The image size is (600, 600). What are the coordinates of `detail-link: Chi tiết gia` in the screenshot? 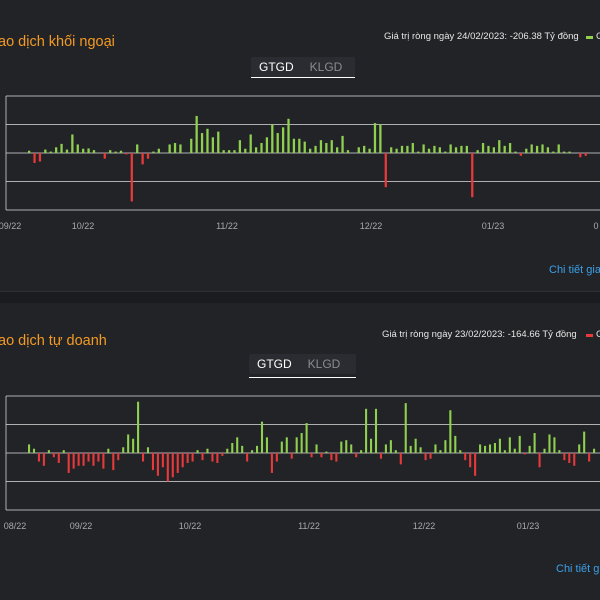 It's located at (574, 270).